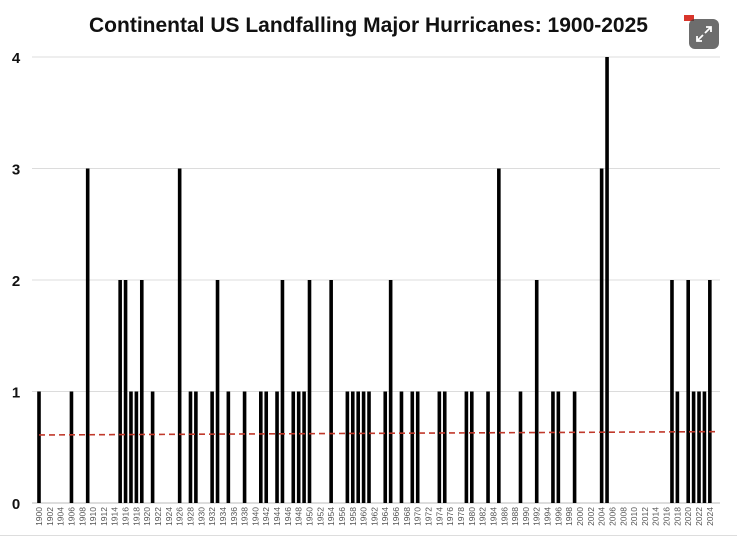 The image size is (737, 543). What do you see at coordinates (61, 516) in the screenshot?
I see `x-tick-label: 1904` at bounding box center [61, 516].